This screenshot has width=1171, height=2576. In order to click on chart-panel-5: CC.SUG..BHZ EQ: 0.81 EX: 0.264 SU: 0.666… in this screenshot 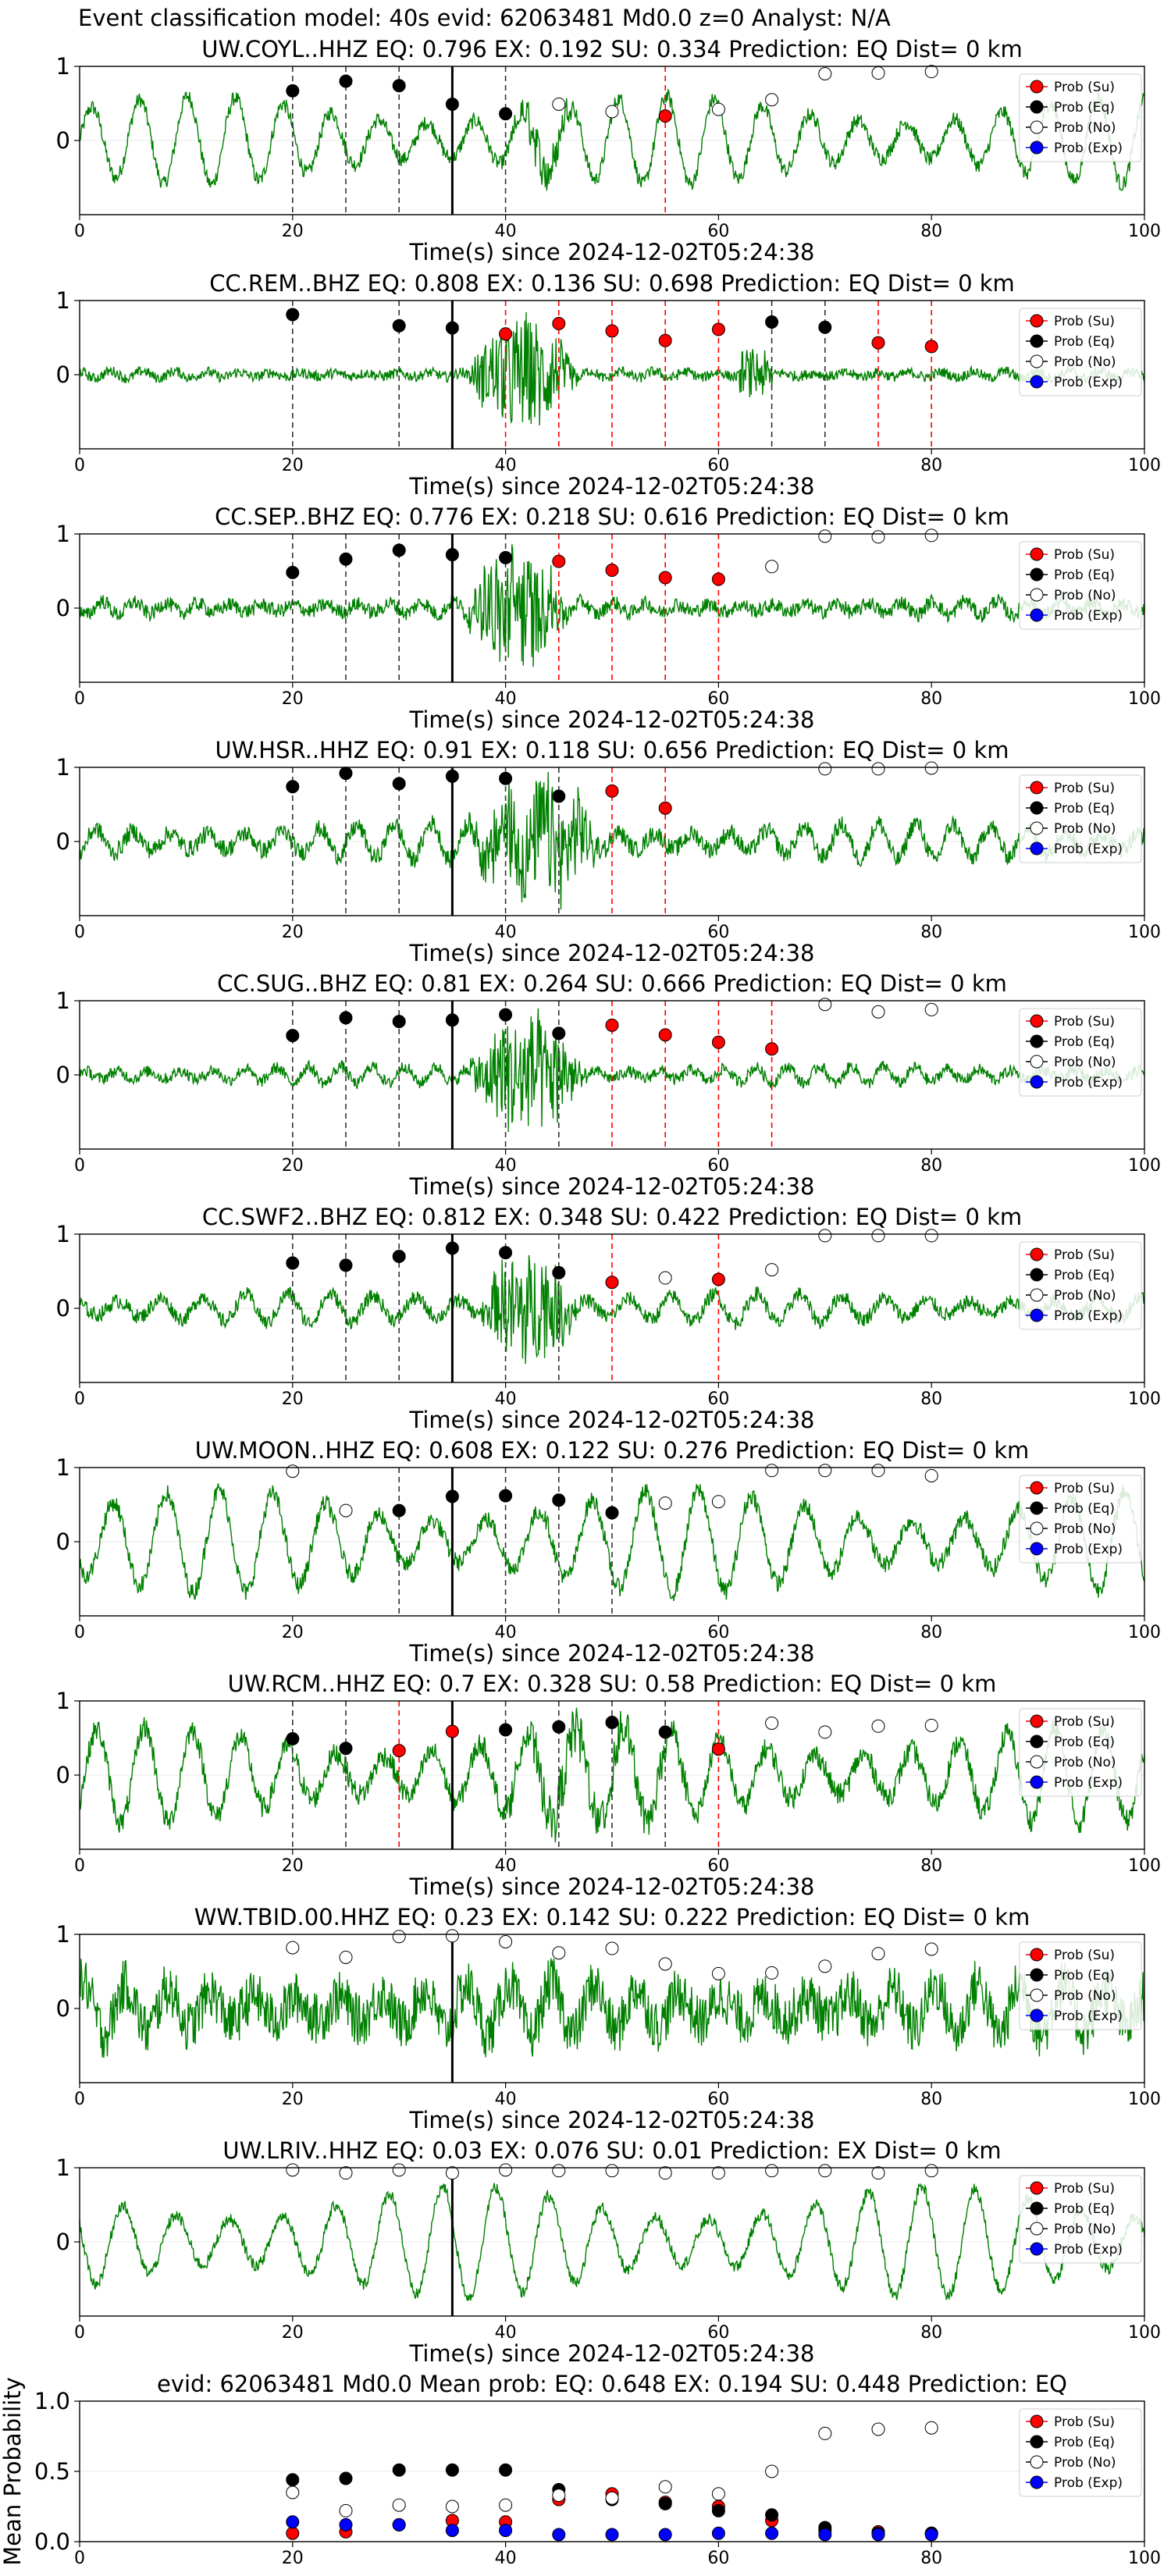, I will do `click(608, 1085)`.